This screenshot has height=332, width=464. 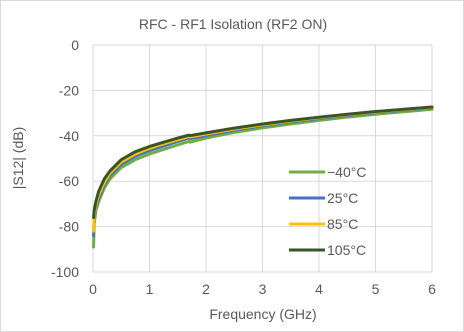 I want to click on x-tick-label: 2, so click(x=206, y=289).